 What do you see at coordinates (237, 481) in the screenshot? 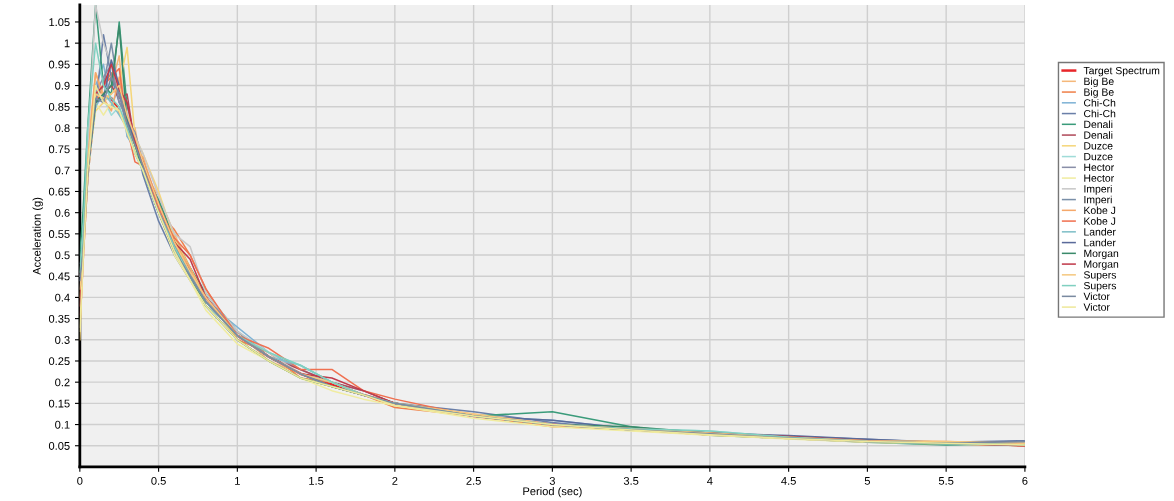
I see `x-tick-label: 1` at bounding box center [237, 481].